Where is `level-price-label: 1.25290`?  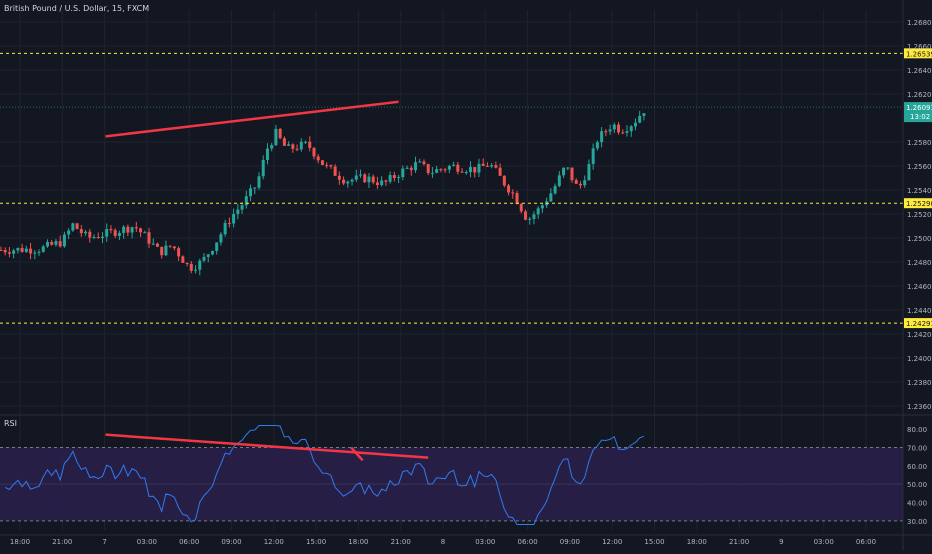 level-price-label: 1.25290 is located at coordinates (919, 204).